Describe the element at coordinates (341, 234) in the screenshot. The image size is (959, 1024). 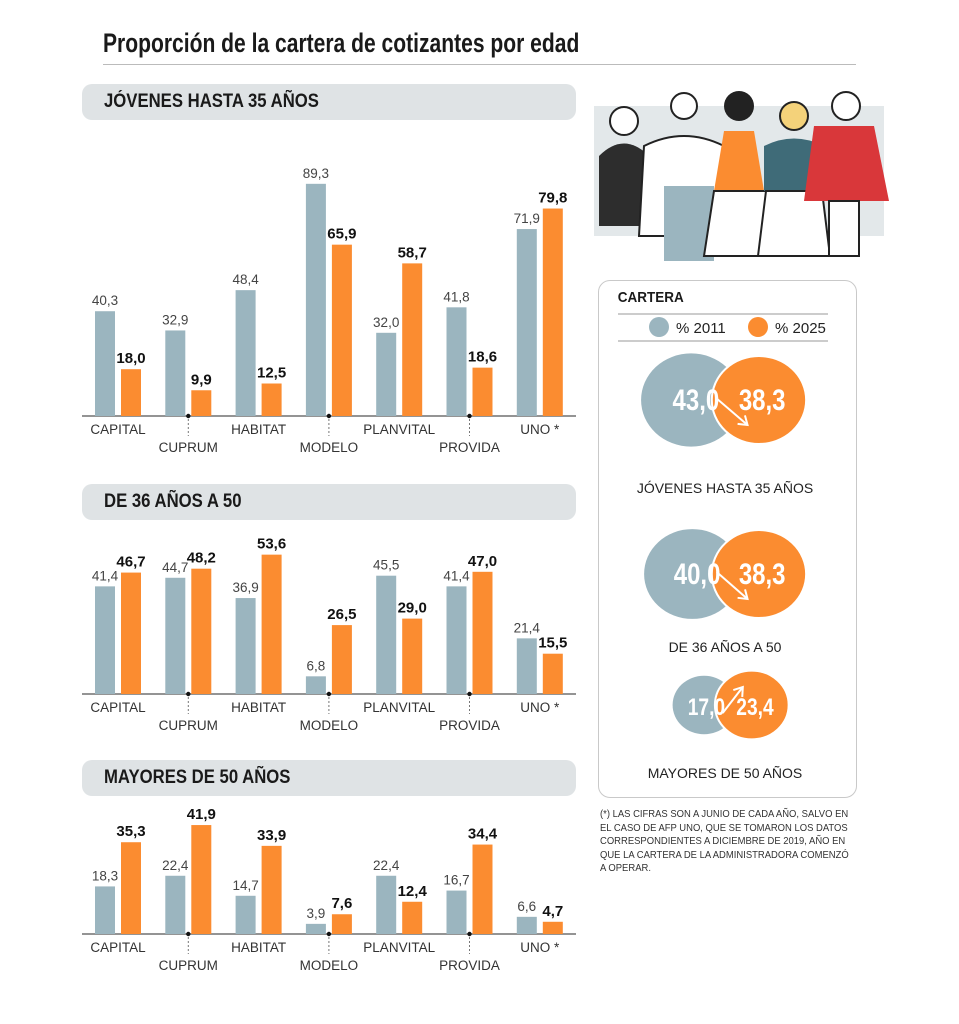
I see `data-label: 65,9` at that location.